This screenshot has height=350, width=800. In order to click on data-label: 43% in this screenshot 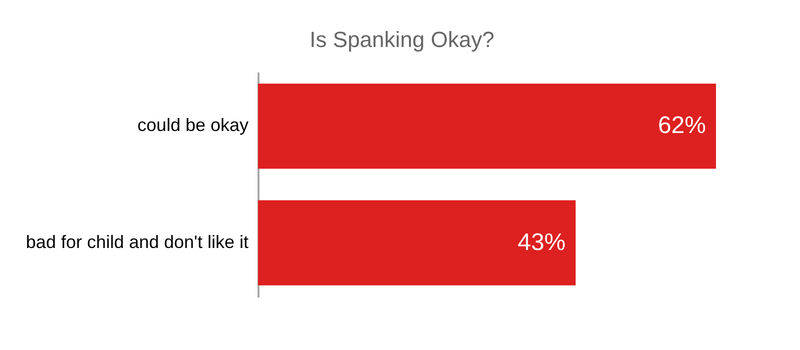, I will do `click(542, 242)`.